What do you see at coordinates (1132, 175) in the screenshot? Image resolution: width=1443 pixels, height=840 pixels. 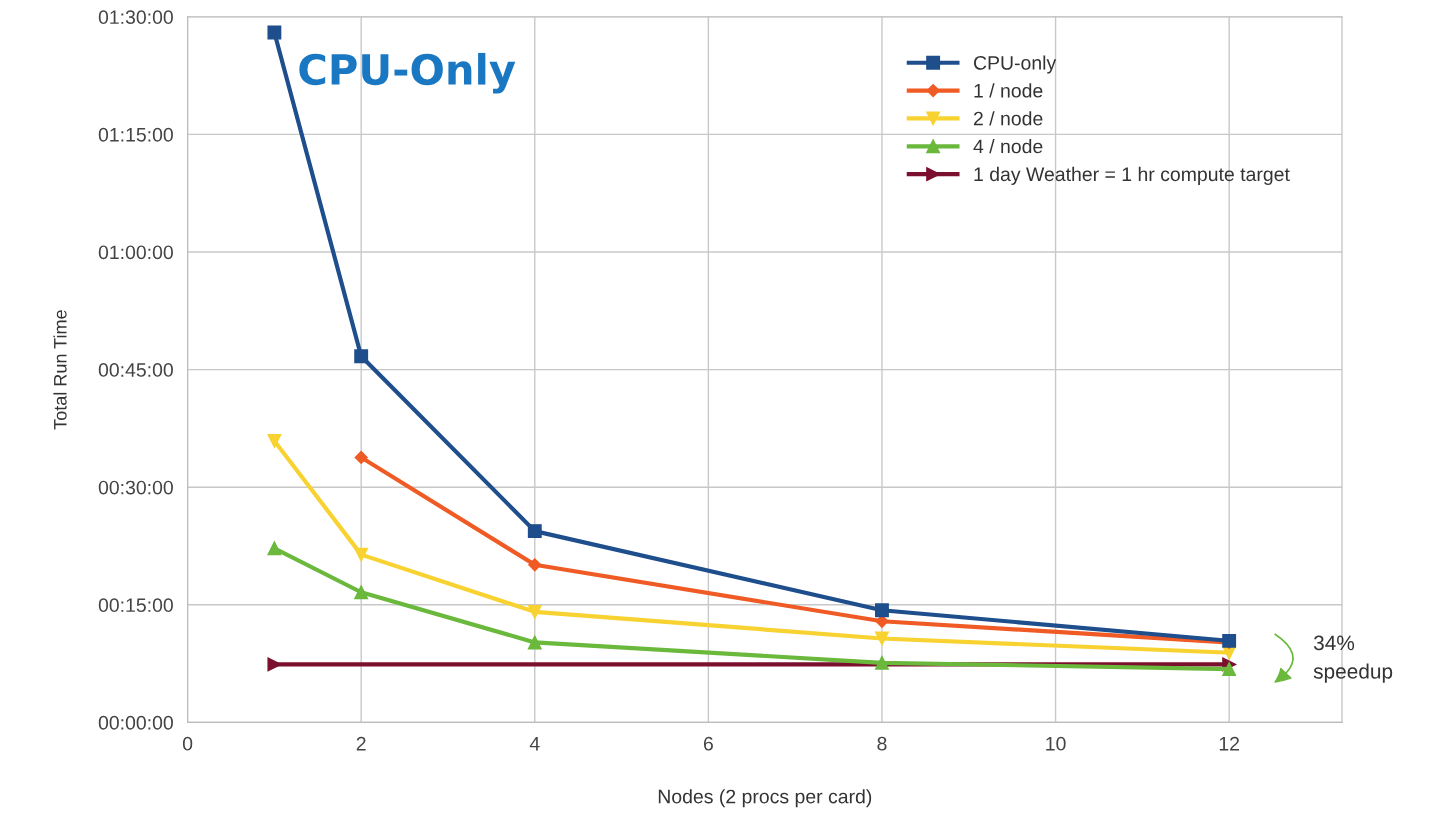 I see `legend-label: 1 day Weather = 1 hr compute target` at bounding box center [1132, 175].